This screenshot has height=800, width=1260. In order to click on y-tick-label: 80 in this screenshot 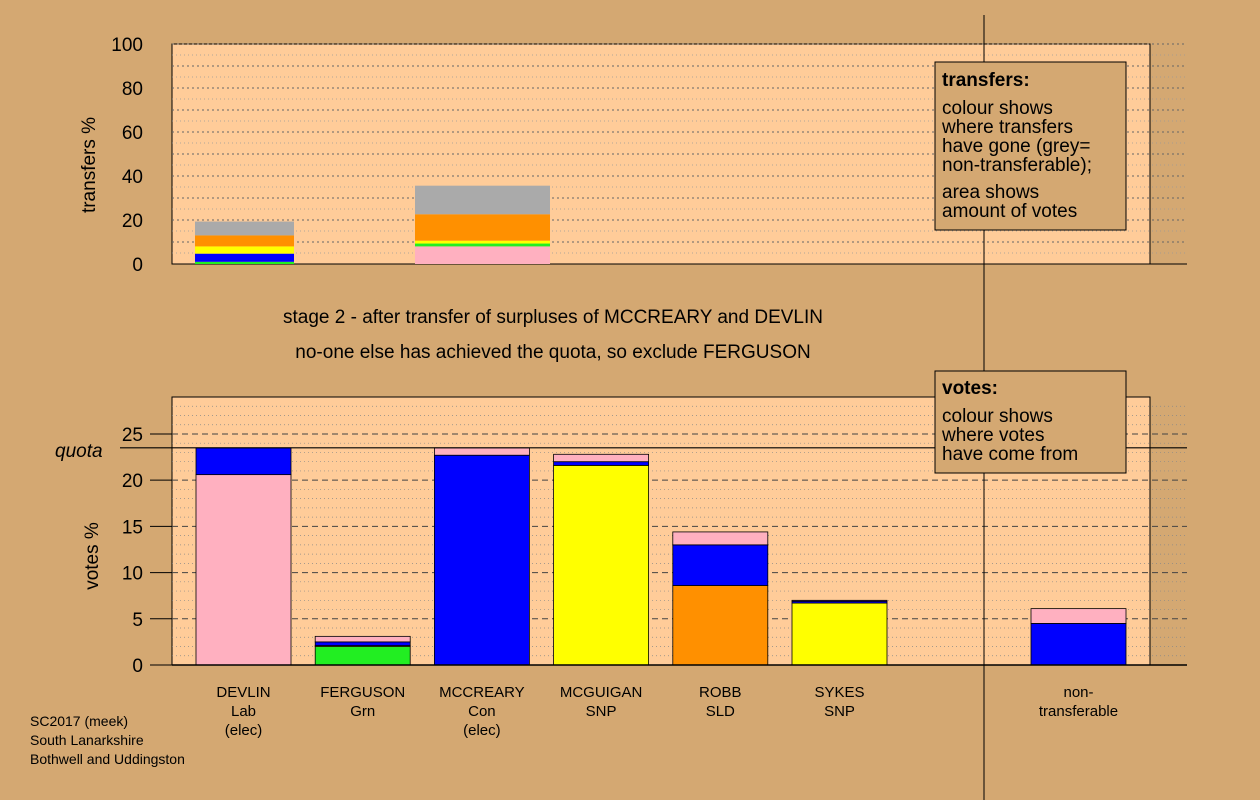, I will do `click(132, 89)`.